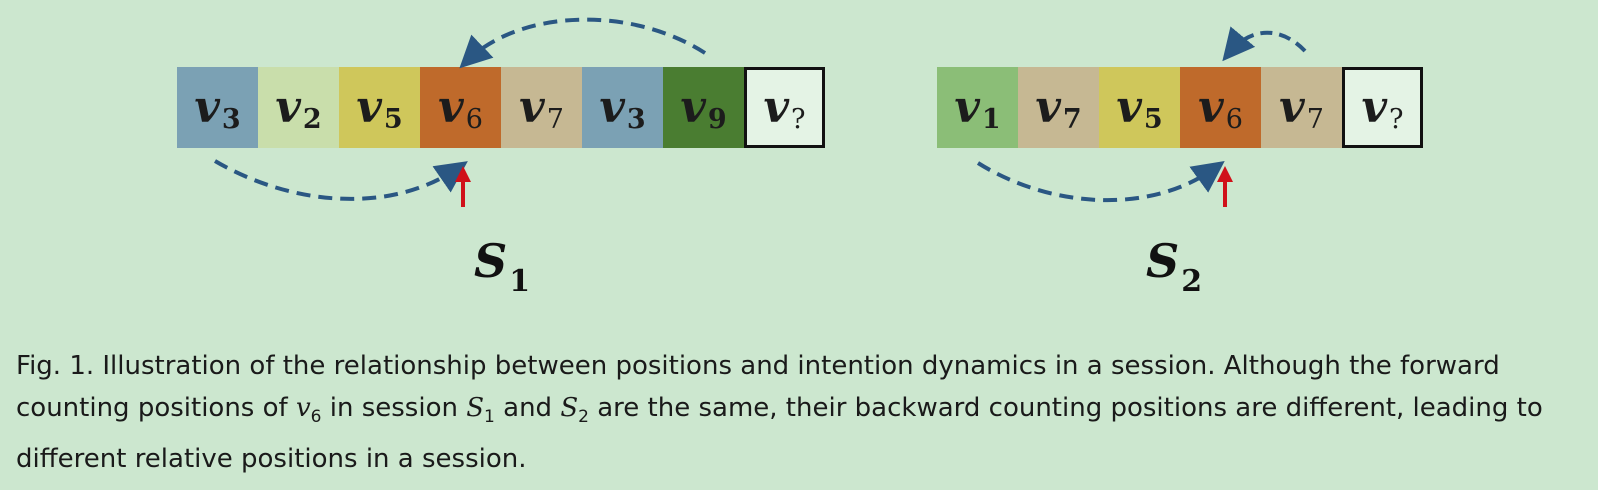 This screenshot has height=490, width=1598. I want to click on session-2-label: S2, so click(1174, 267).